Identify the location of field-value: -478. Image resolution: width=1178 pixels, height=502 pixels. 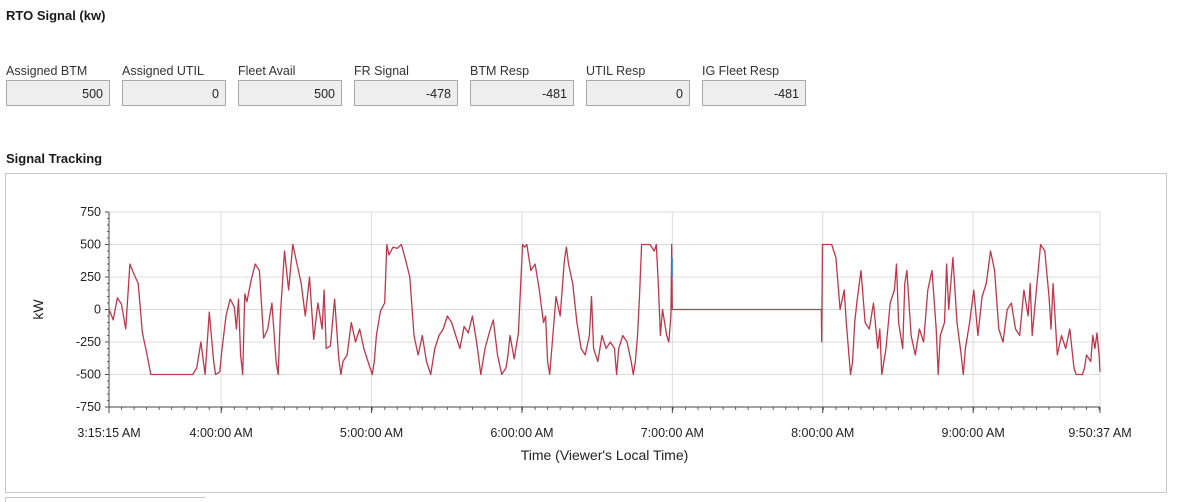
(406, 93).